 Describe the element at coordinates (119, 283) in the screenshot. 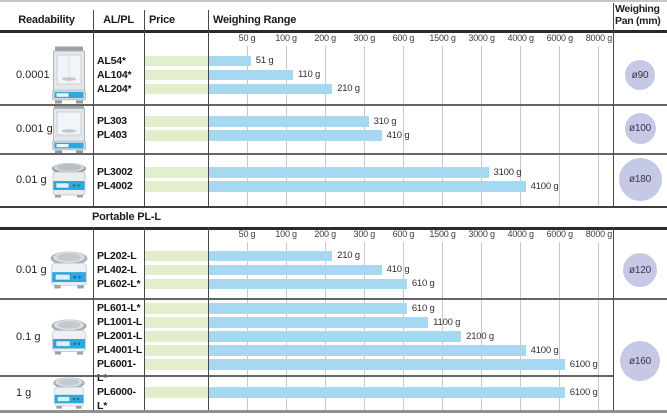

I see `model-name-label: PL602-L*` at that location.